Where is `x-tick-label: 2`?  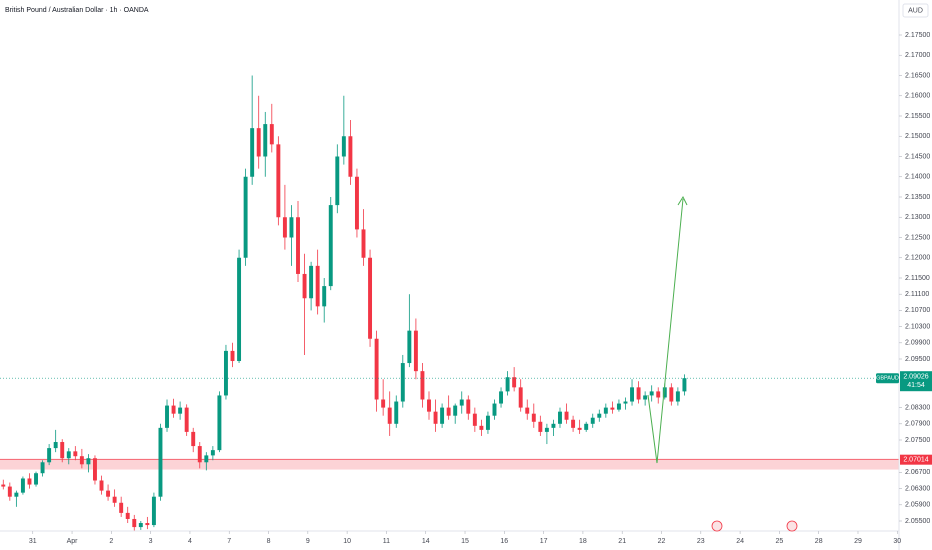 x-tick-label: 2 is located at coordinates (111, 541).